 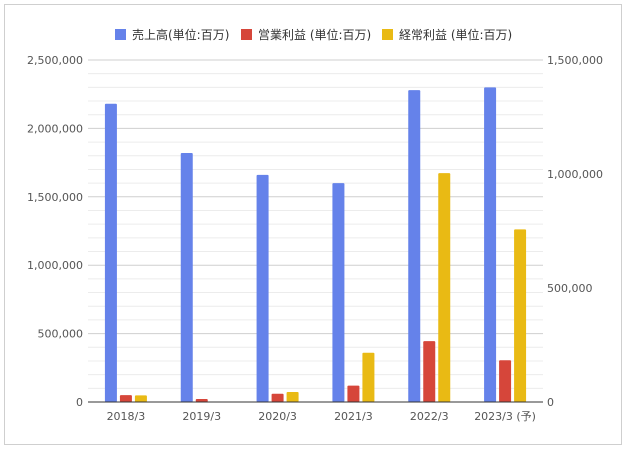 What do you see at coordinates (429, 416) in the screenshot?
I see `x-tick-label: 2022/3` at bounding box center [429, 416].